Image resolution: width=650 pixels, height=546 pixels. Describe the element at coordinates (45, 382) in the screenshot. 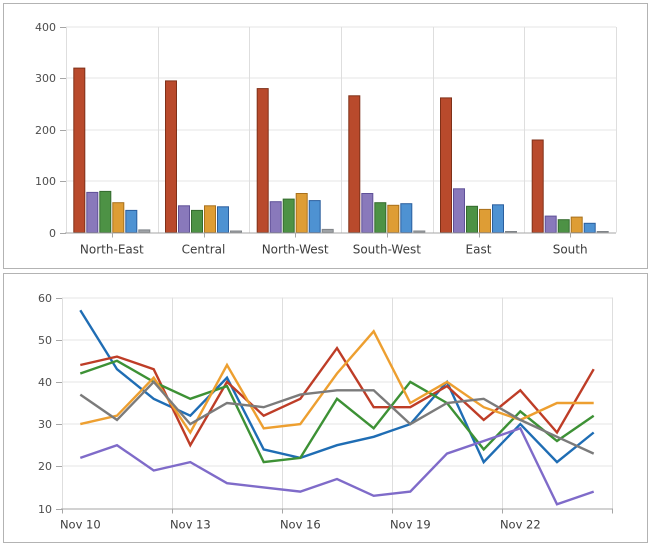

I see `svg-text: 40` at that location.